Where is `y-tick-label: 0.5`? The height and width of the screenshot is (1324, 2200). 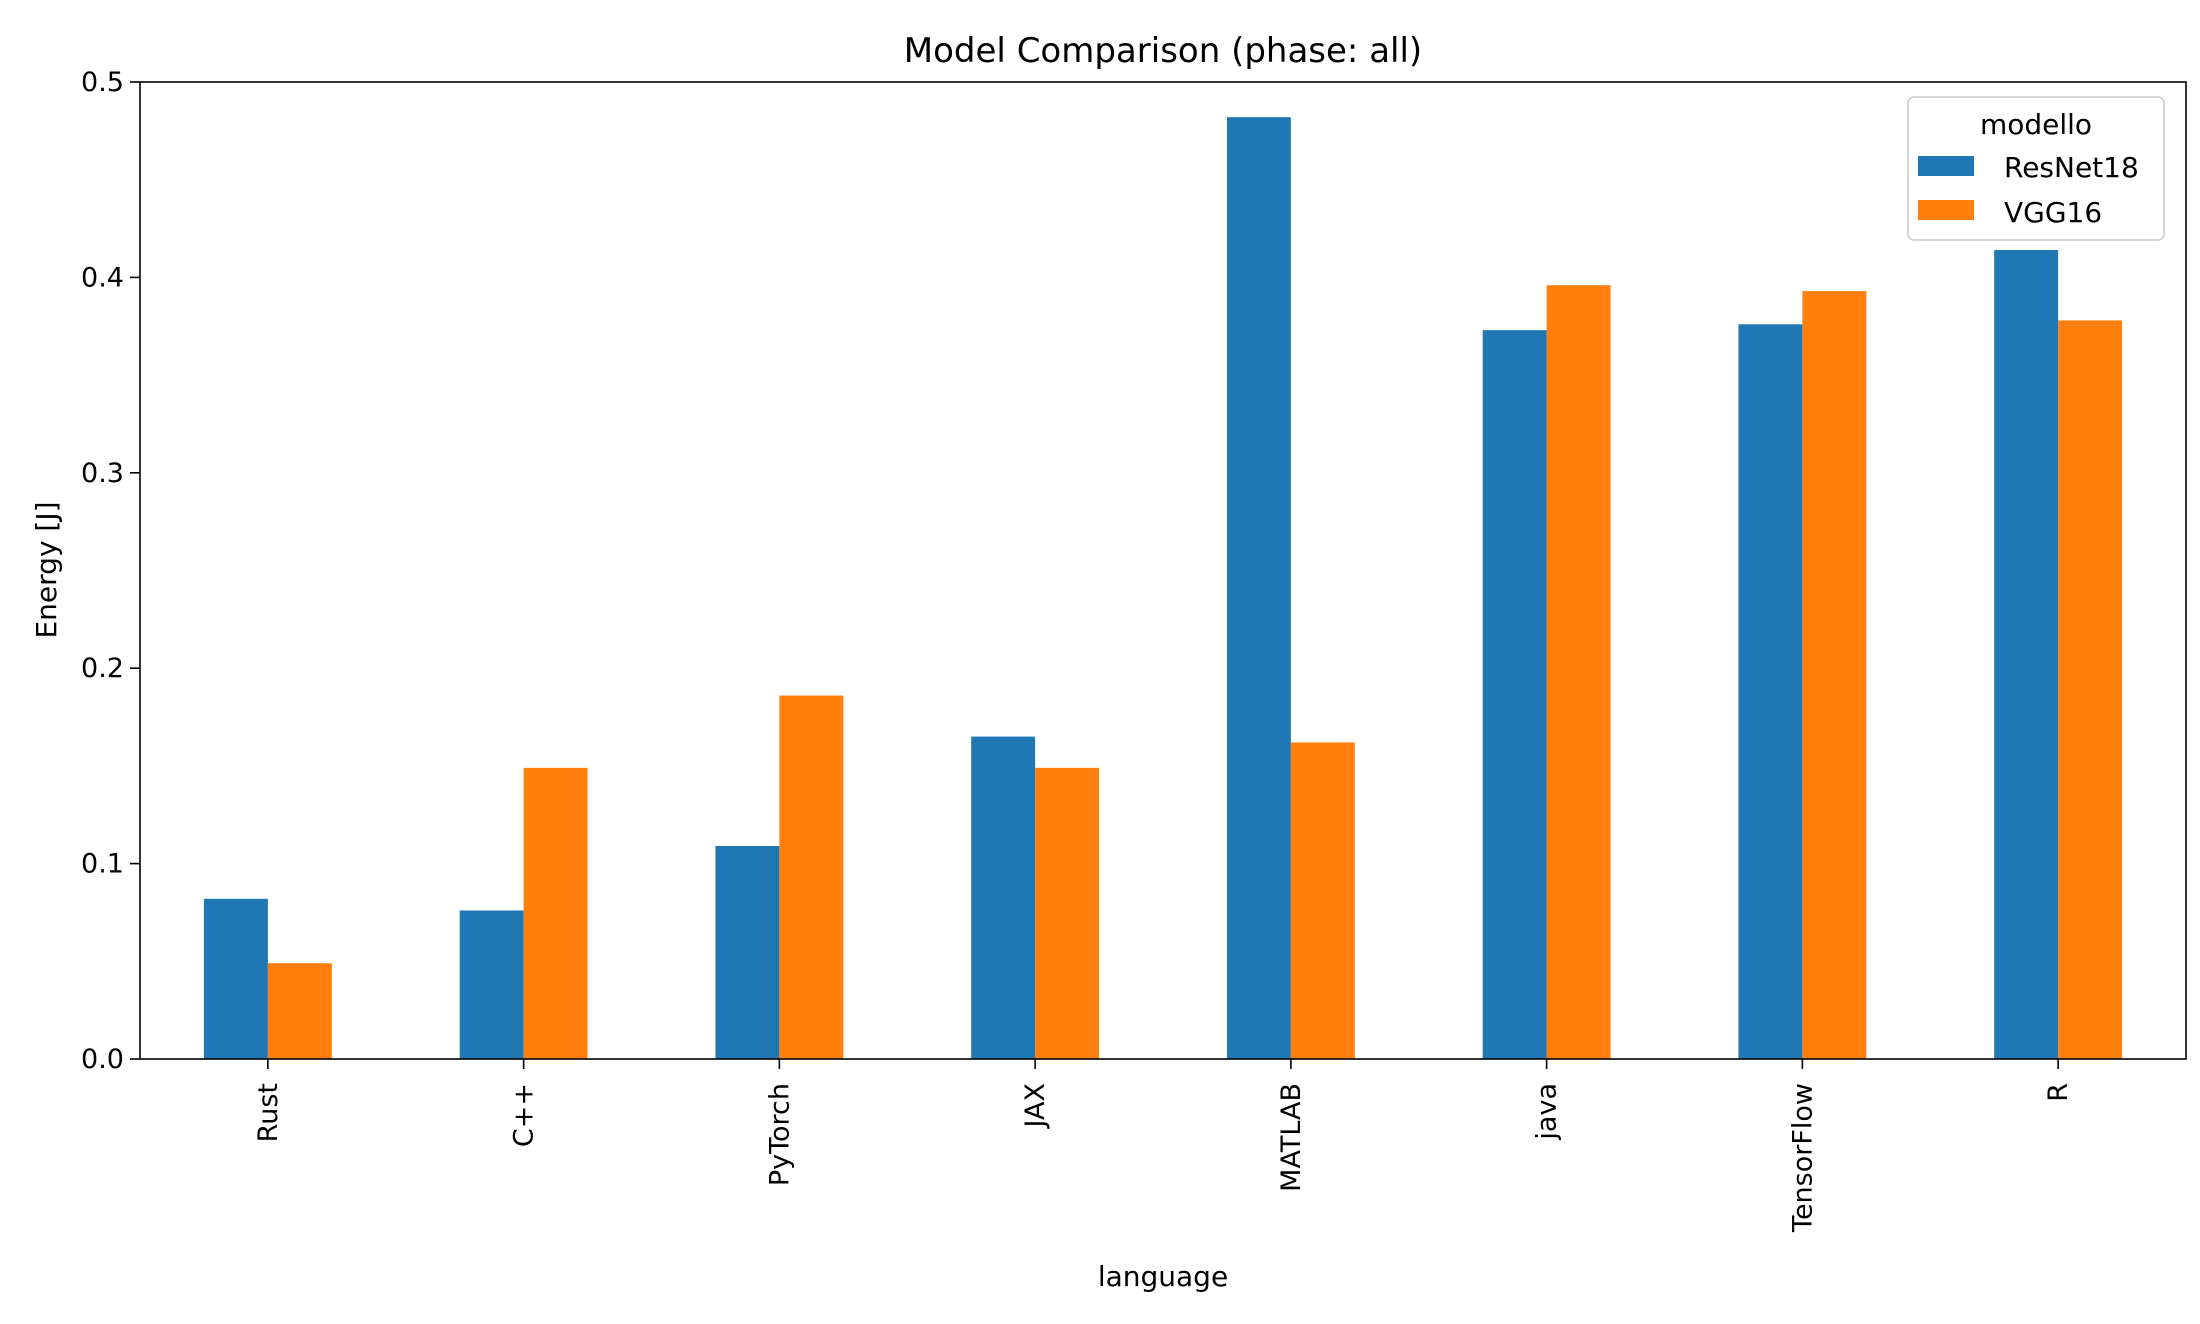
y-tick-label: 0.5 is located at coordinates (102, 82).